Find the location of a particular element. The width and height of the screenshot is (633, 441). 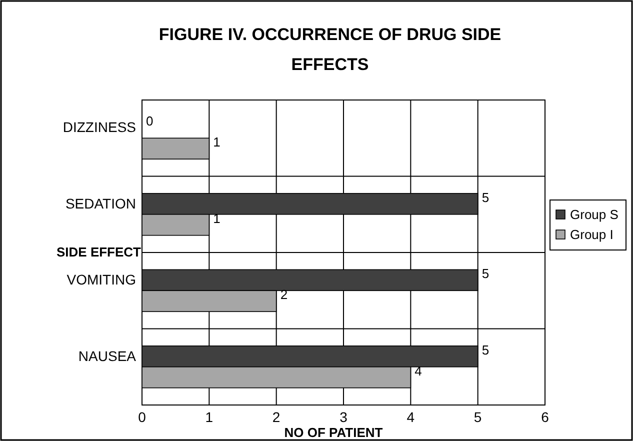

x-tick-label: 0 is located at coordinates (142, 417).